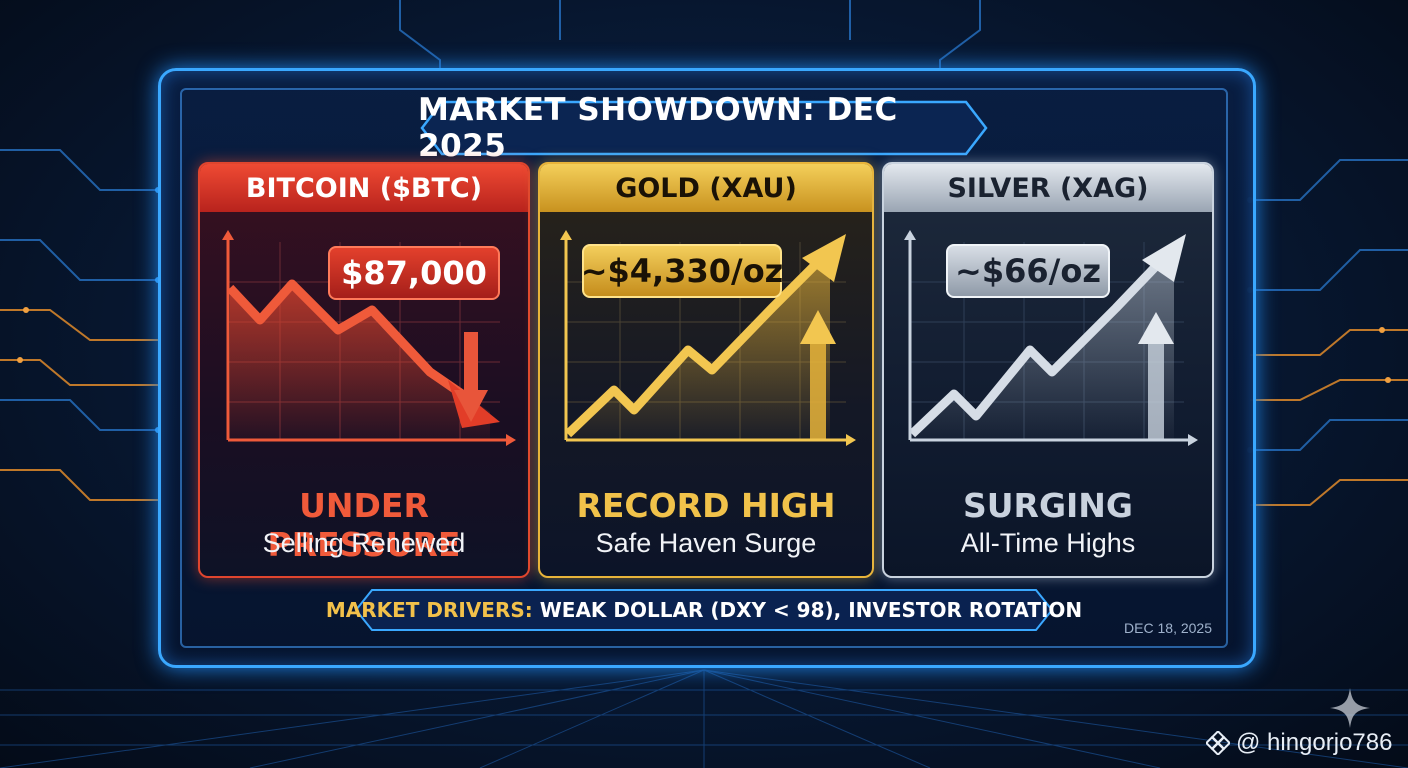  I want to click on page-title-banner: MARKET SHOWDOWN: DEC 2025, so click(704, 128).